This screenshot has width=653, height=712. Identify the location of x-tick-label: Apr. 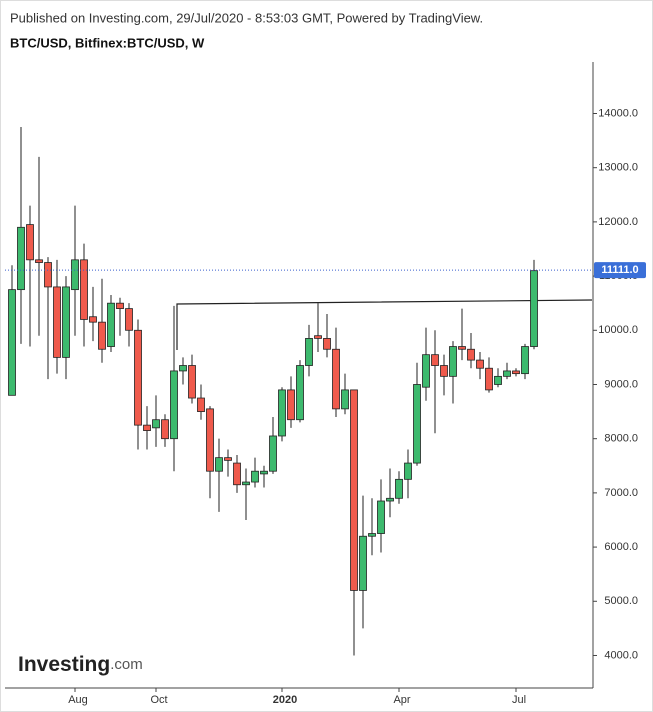
(401, 700).